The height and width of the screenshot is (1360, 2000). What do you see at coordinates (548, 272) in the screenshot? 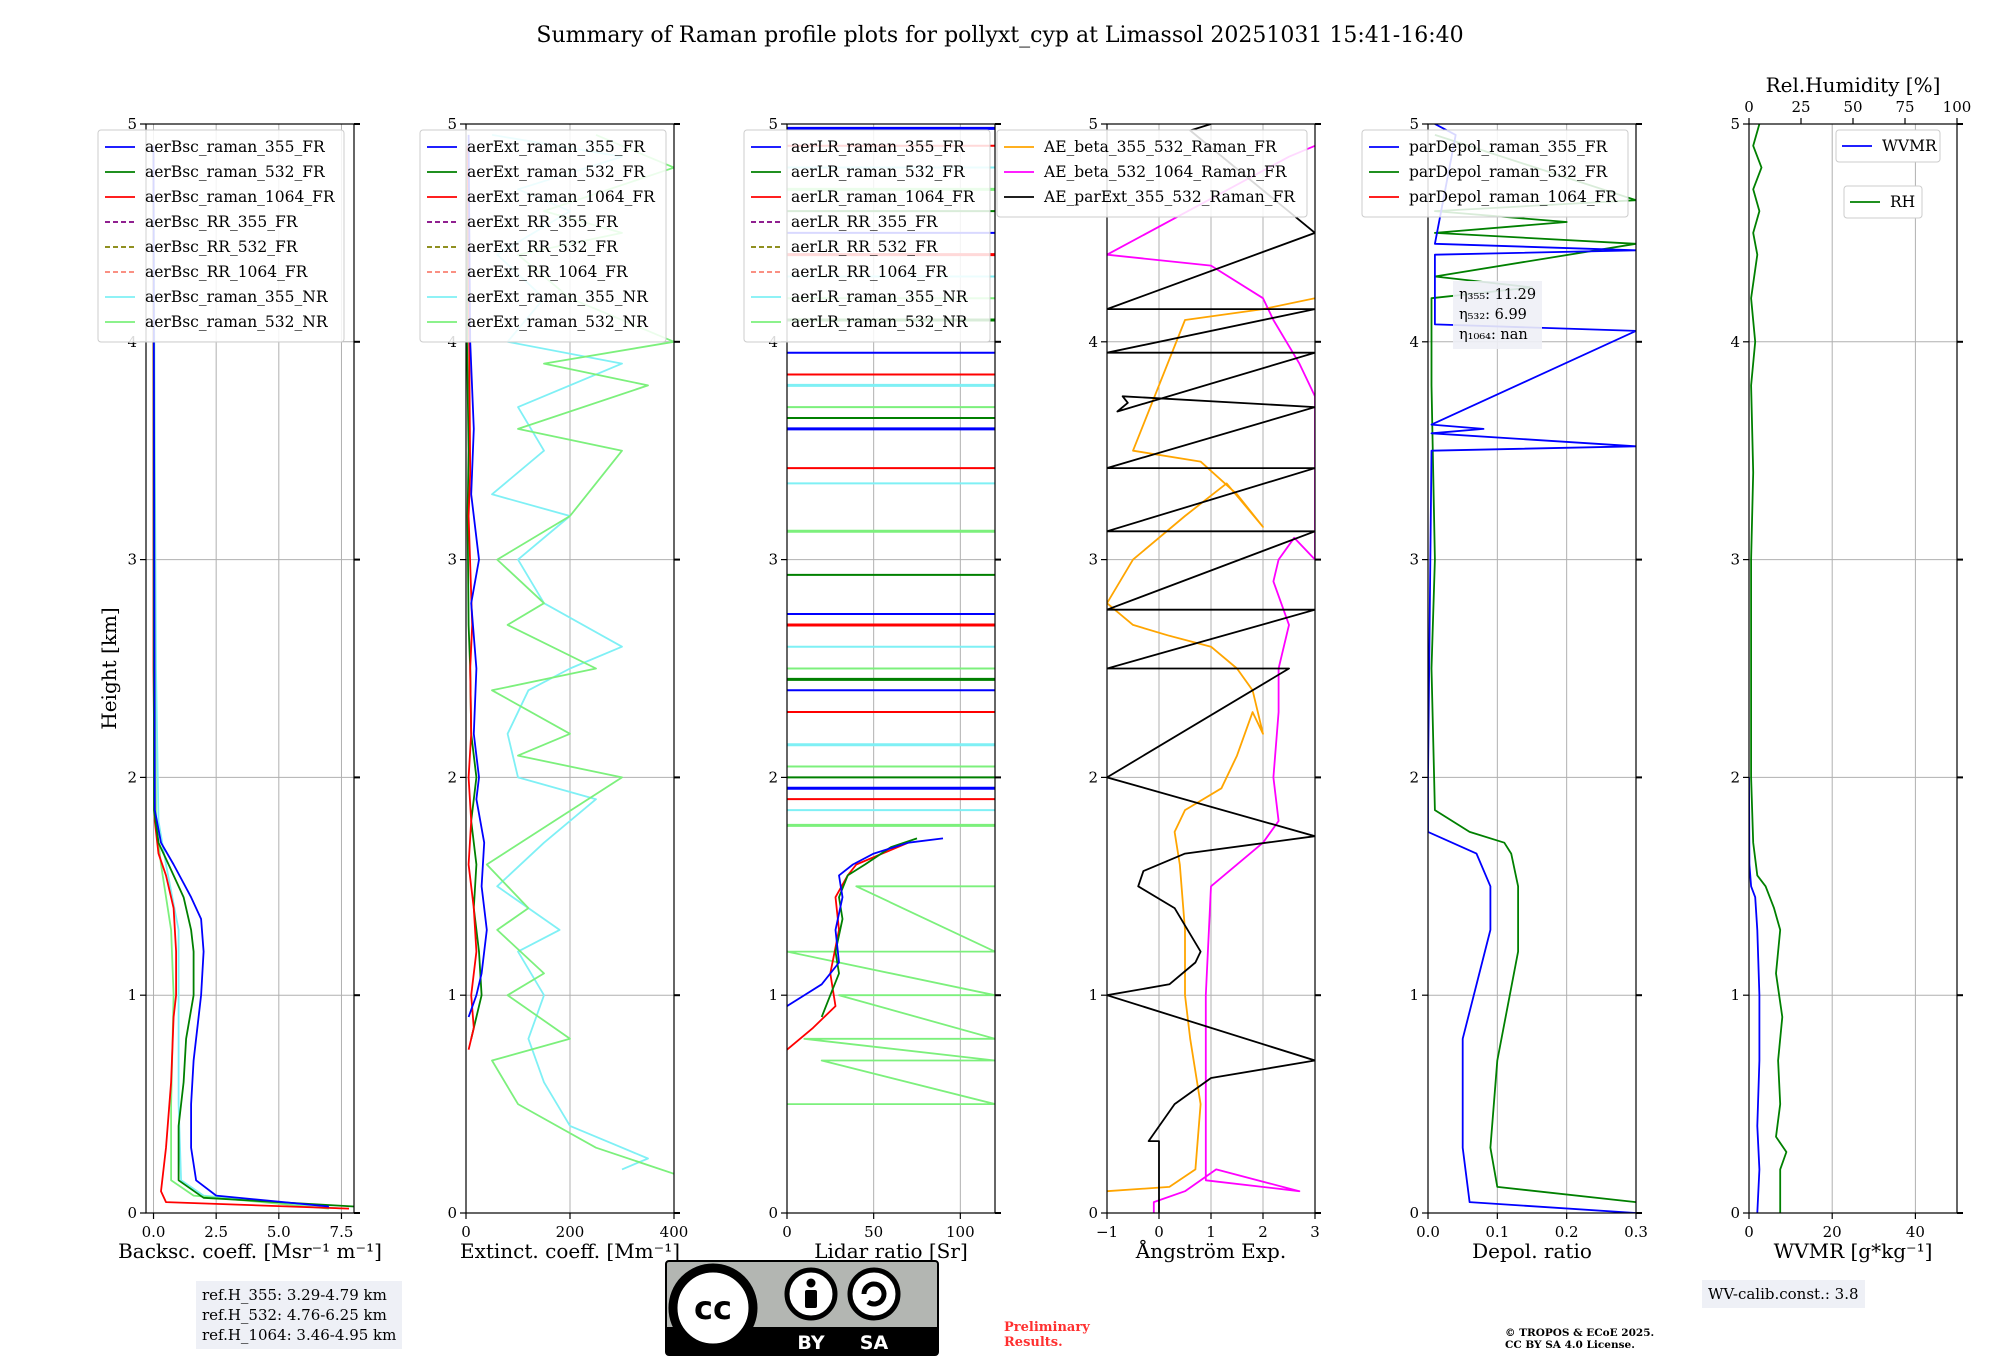
I see `legend-entry: aerExt_RR_1064_FR` at bounding box center [548, 272].